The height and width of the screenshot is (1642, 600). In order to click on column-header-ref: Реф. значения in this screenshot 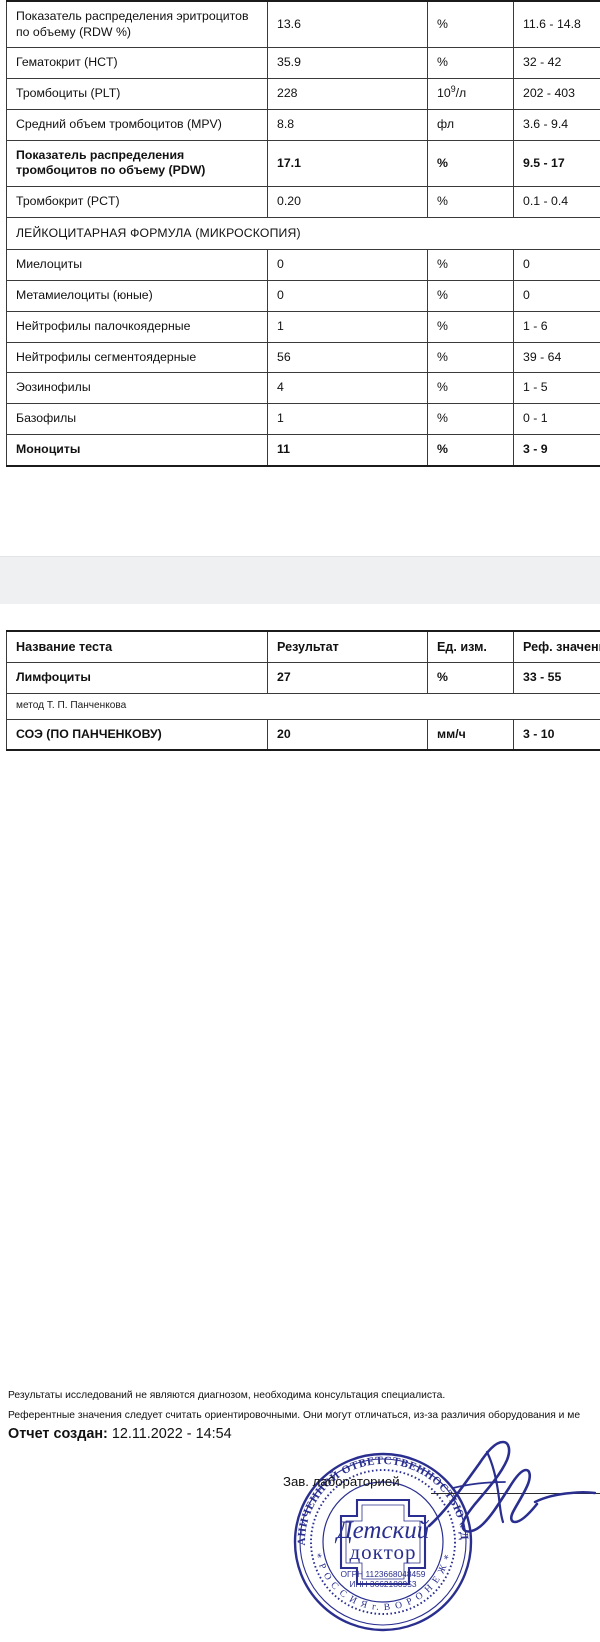, I will do `click(557, 647)`.